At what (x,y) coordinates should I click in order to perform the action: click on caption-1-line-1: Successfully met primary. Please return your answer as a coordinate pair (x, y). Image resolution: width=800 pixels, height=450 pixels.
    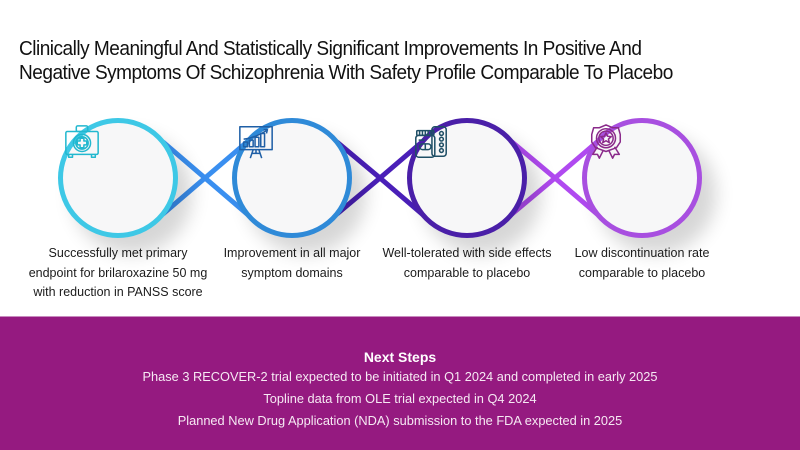
    Looking at the image, I should click on (118, 253).